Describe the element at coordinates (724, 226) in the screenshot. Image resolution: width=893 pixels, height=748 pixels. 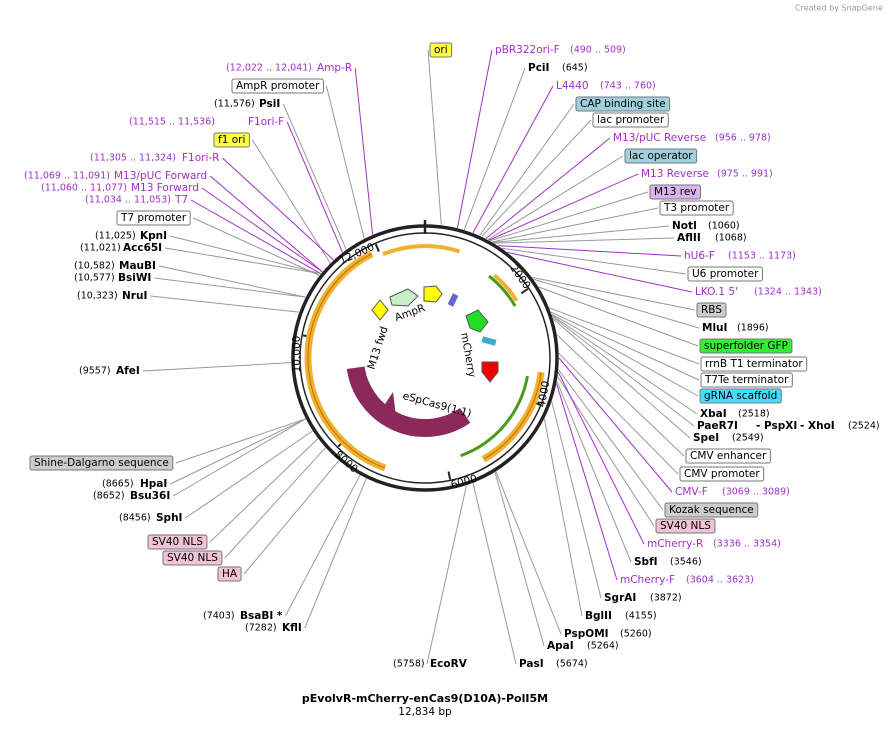
I see `label-position: (1060)` at that location.